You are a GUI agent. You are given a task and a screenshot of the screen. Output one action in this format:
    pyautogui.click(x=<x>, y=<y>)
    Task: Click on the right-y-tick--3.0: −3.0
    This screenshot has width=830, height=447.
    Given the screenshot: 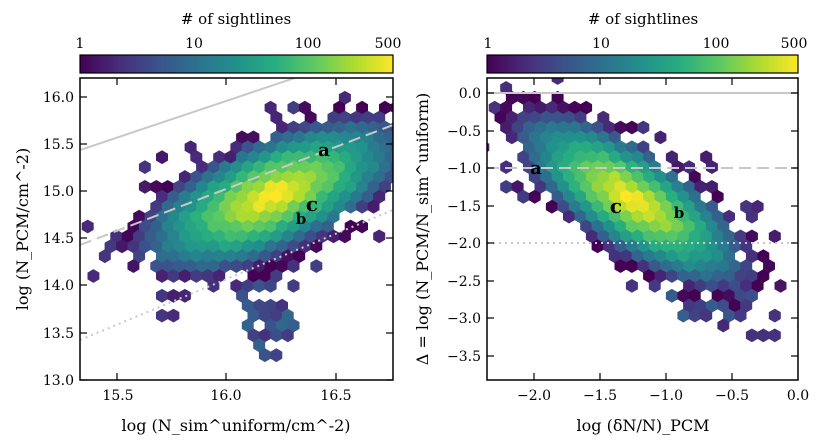 What is the action you would take?
    pyautogui.click(x=464, y=319)
    